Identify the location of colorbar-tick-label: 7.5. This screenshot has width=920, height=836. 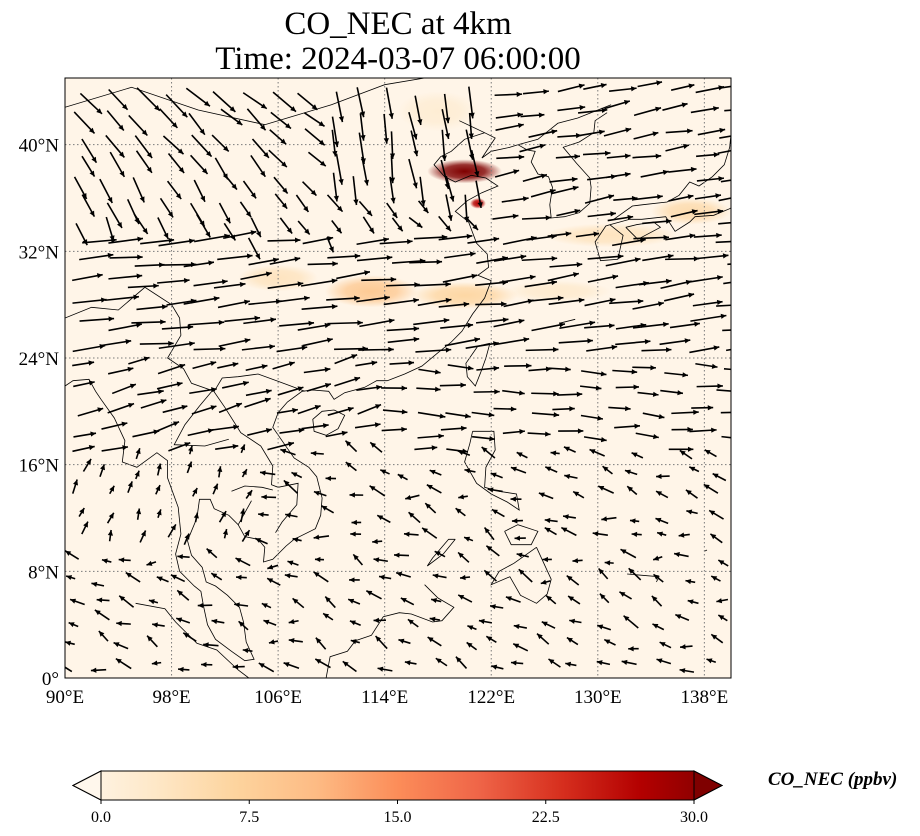
(249, 817).